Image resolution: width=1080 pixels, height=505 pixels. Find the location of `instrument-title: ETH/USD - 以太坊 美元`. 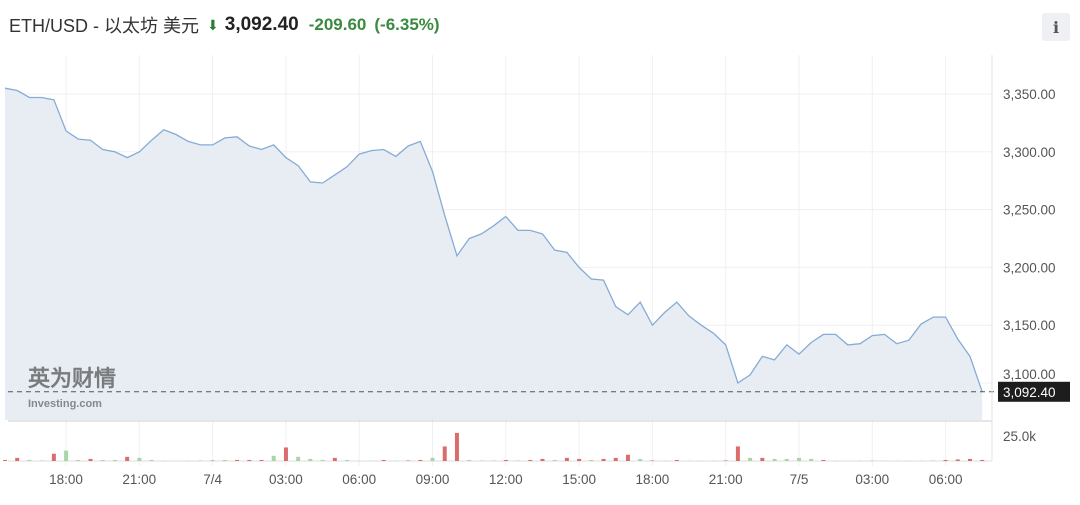

instrument-title: ETH/USD - 以太坊 美元 is located at coordinates (104, 26).